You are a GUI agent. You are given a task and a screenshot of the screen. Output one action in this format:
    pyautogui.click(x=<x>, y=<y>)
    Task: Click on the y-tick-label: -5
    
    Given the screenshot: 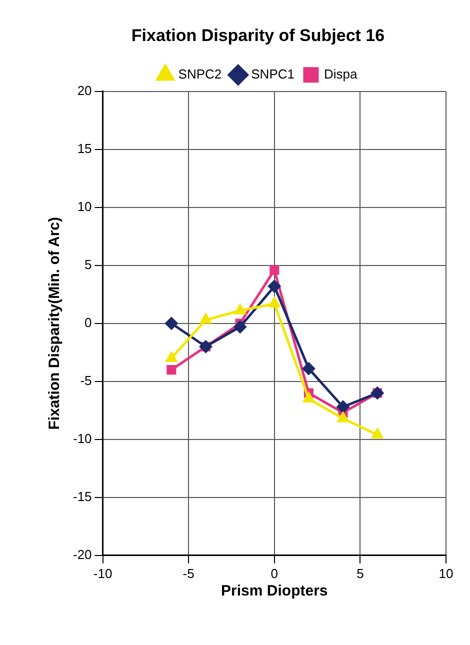 What is the action you would take?
    pyautogui.click(x=86, y=380)
    